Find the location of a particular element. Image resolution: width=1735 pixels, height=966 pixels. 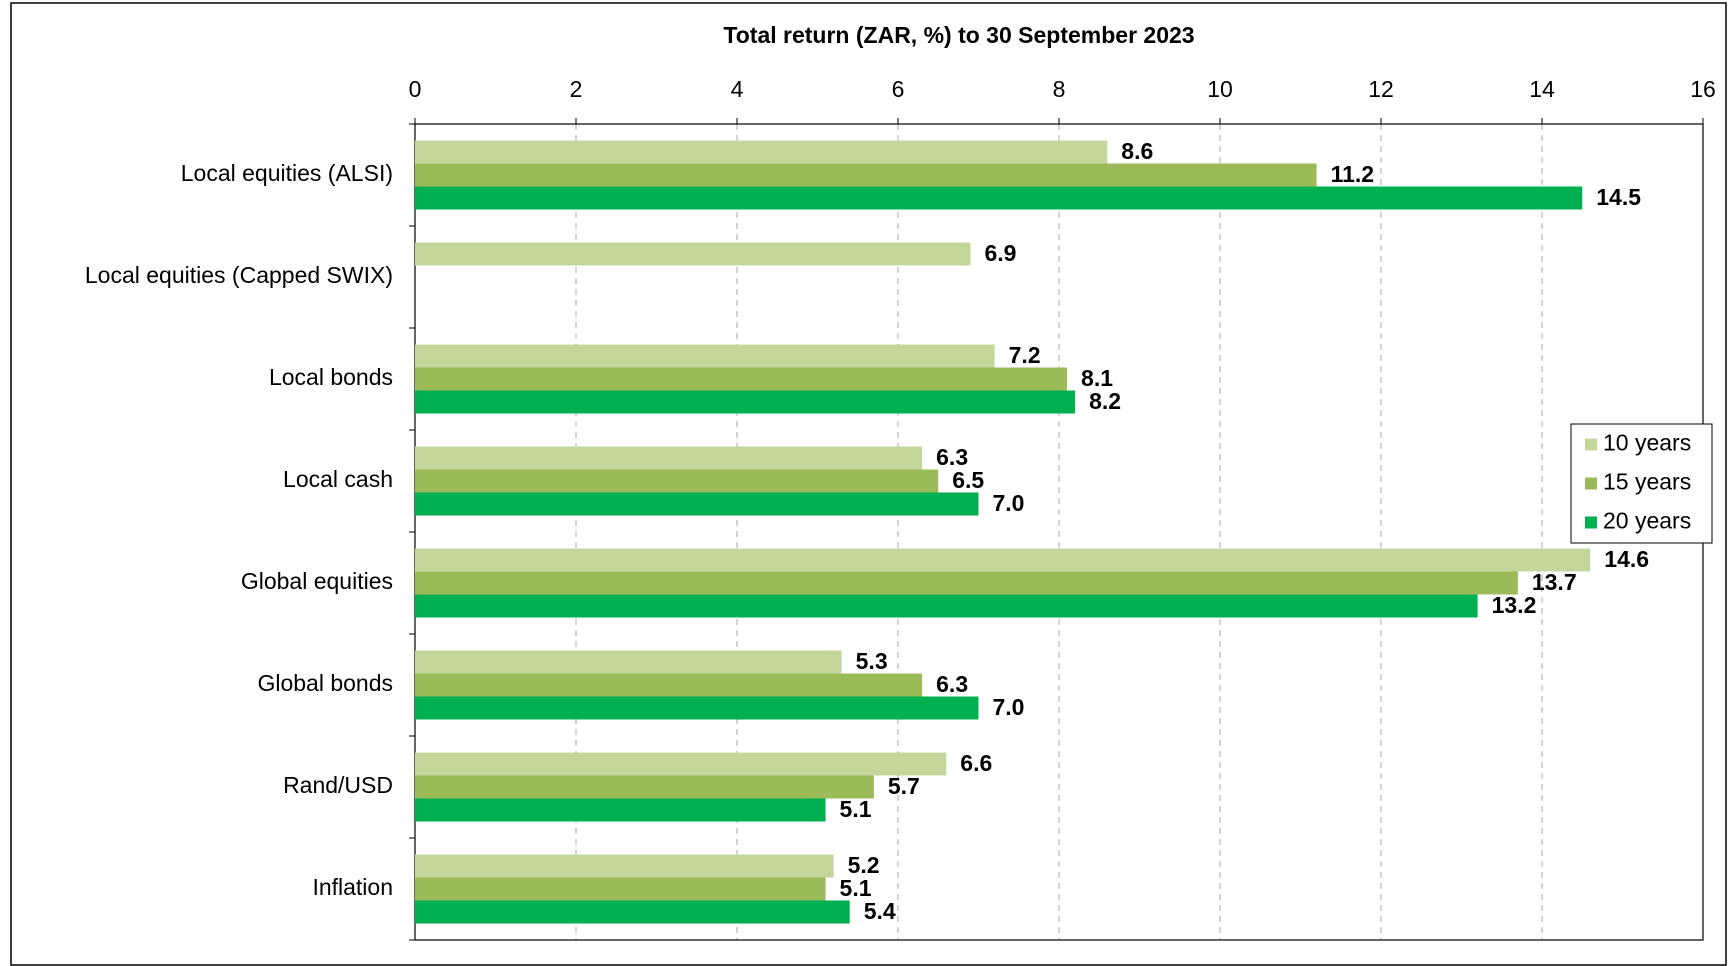

x-tick-label: 0 is located at coordinates (415, 89).